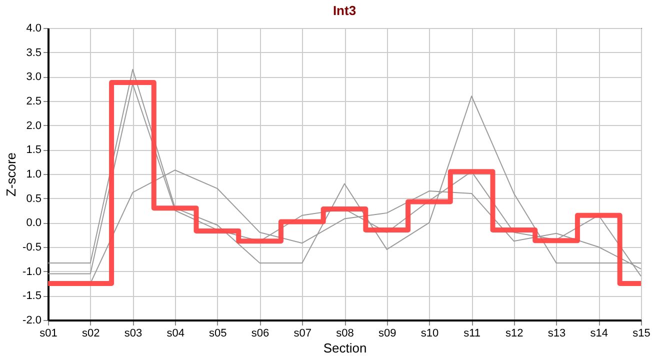 This screenshot has width=660, height=360. I want to click on x-tick-label: s12, so click(515, 334).